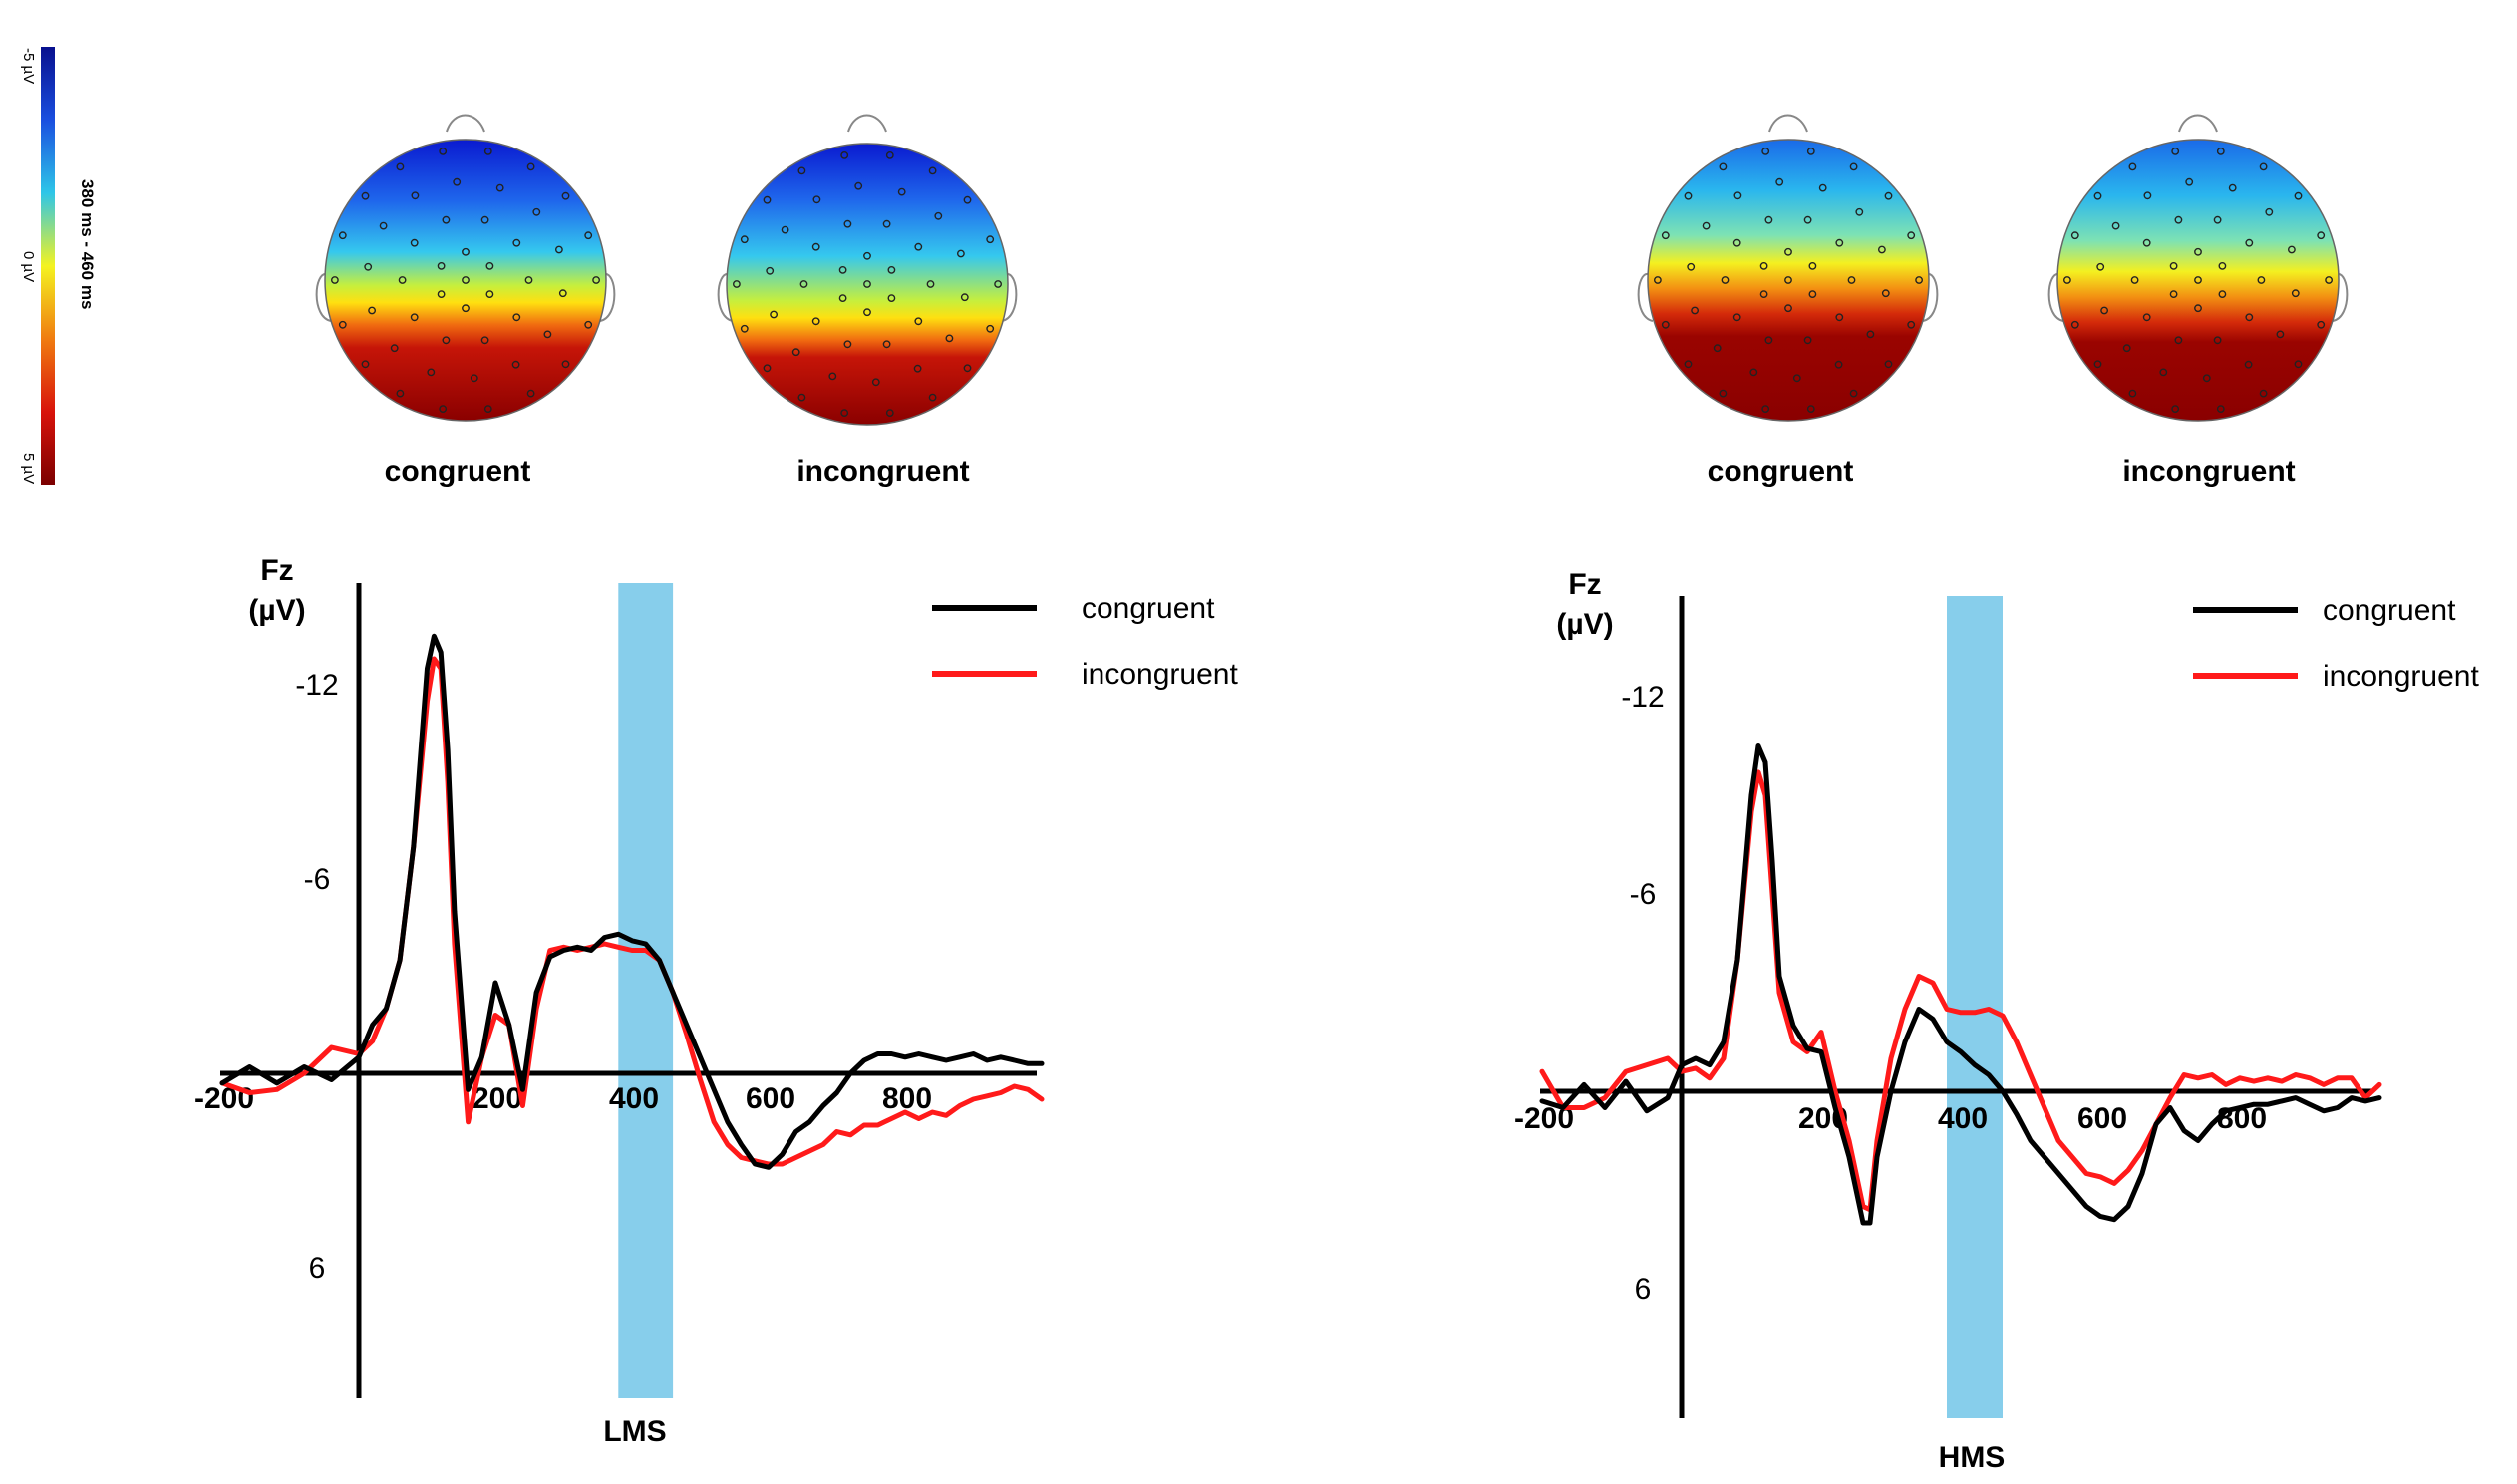 The image size is (2517, 1484). What do you see at coordinates (466, 123) in the screenshot?
I see `head-outline` at bounding box center [466, 123].